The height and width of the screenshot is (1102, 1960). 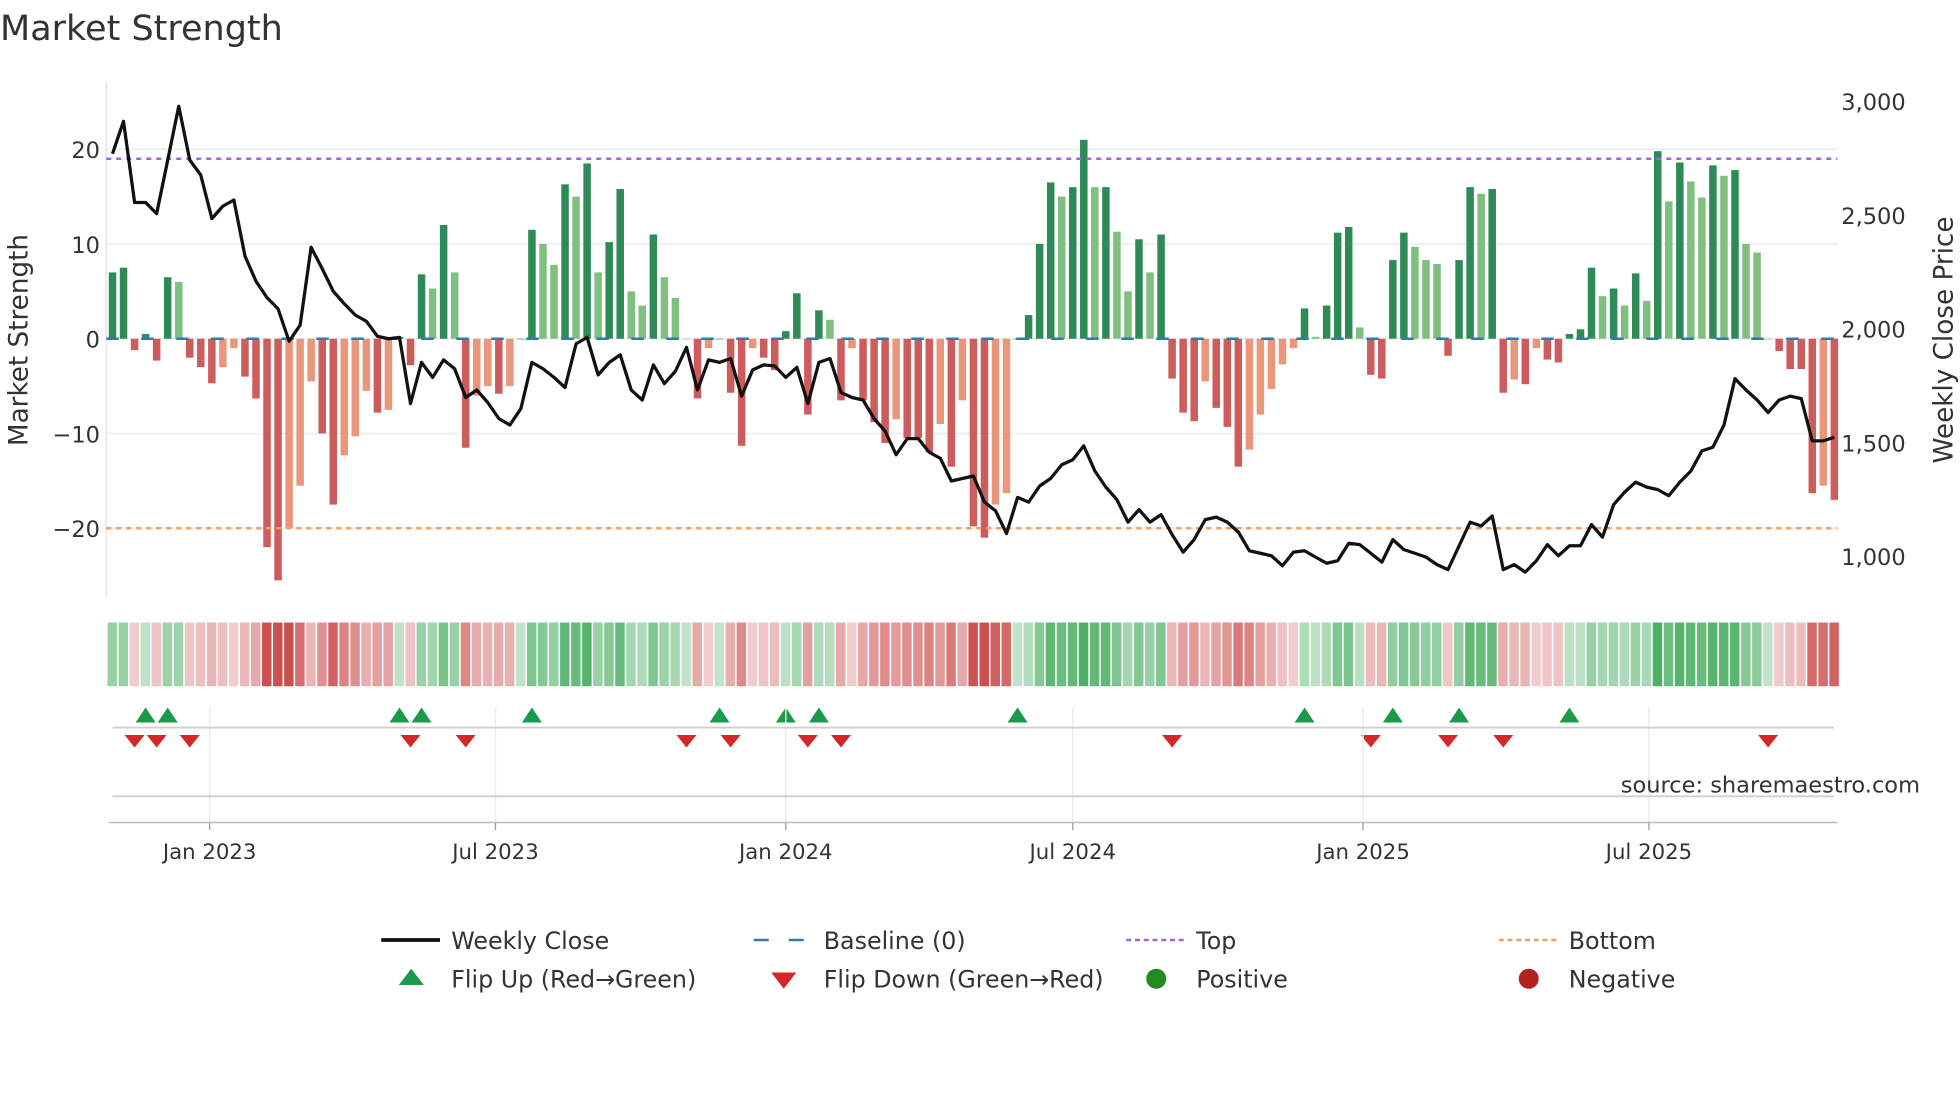 I want to click on y-tick-label: 10, so click(x=85, y=246).